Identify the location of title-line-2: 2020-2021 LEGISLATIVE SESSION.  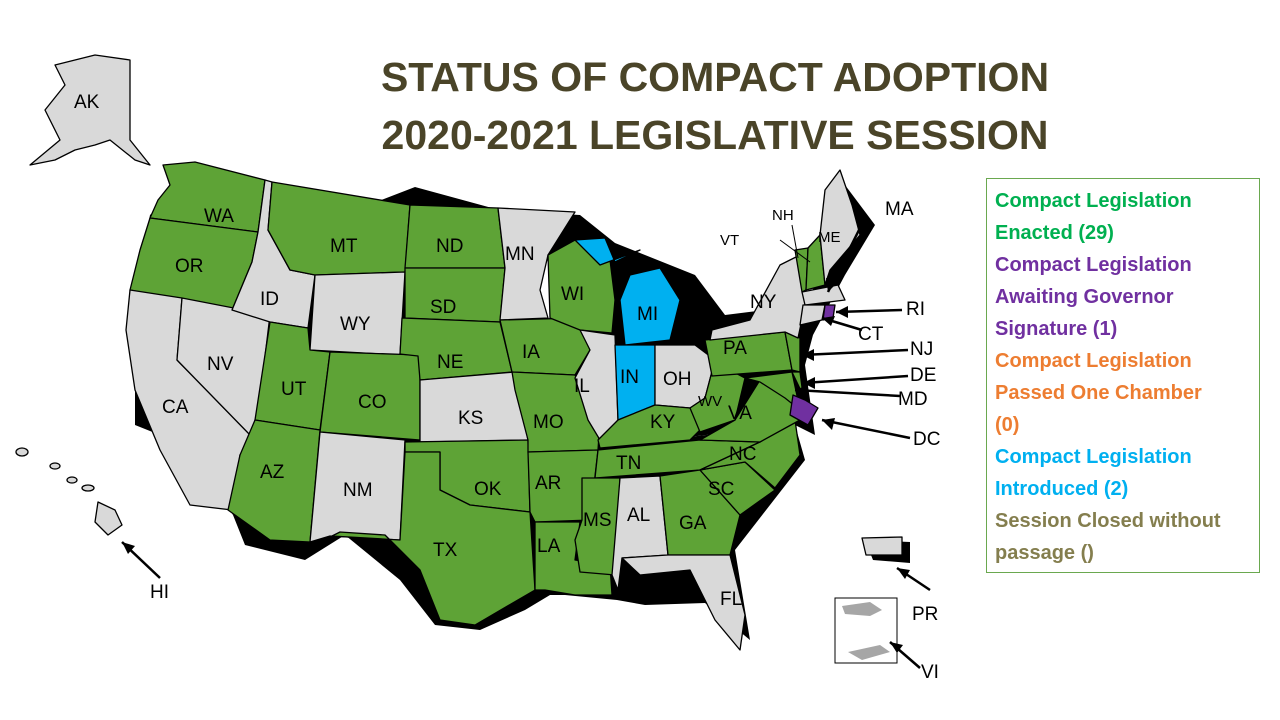
(715, 135).